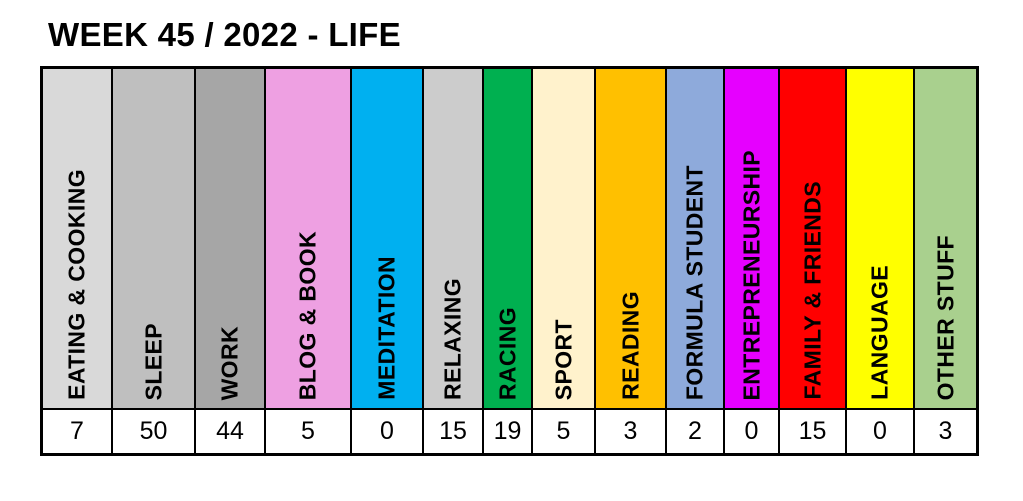 The image size is (1023, 501). I want to click on hours-value: 2, so click(695, 431).